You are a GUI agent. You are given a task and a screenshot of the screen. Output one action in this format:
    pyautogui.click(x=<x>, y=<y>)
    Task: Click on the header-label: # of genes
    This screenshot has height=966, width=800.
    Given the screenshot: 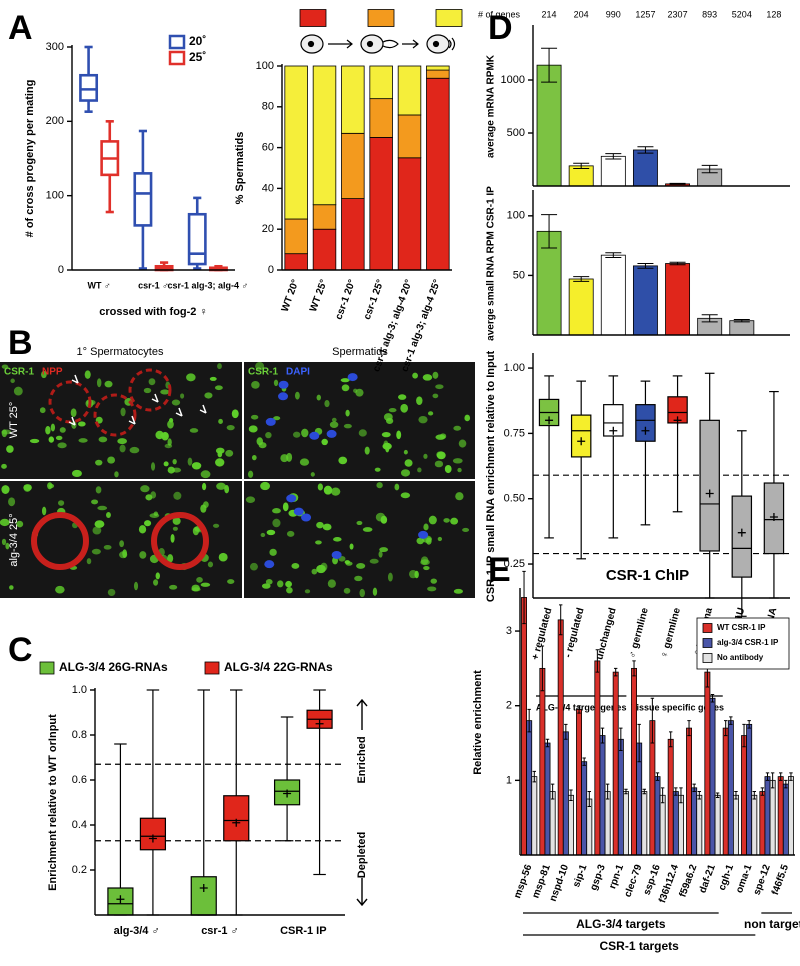 What is the action you would take?
    pyautogui.click(x=499, y=14)
    